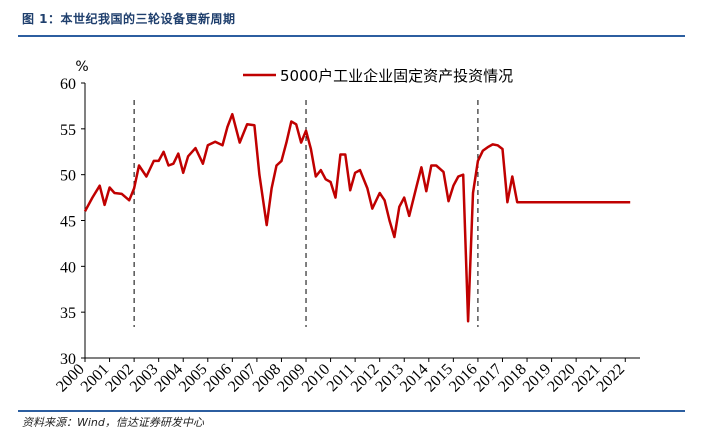 This screenshot has height=435, width=703. I want to click on title-rule, so click(351, 36).